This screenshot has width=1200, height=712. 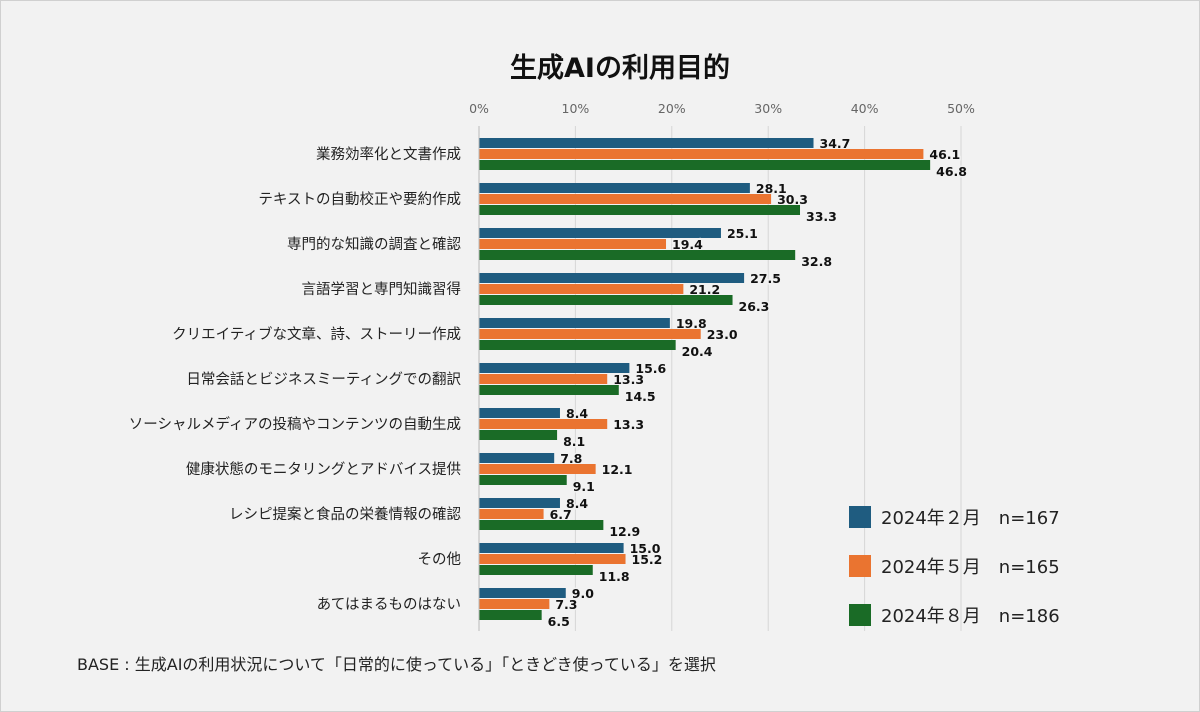 What do you see at coordinates (440, 559) in the screenshot?
I see `category-label: その他` at bounding box center [440, 559].